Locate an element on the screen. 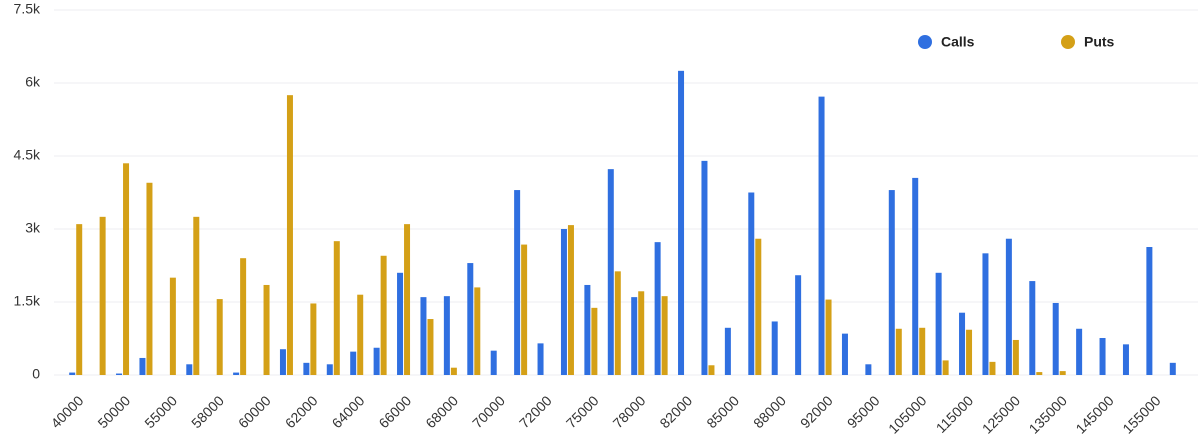  x-tick-label: 72000 is located at coordinates (535, 411).